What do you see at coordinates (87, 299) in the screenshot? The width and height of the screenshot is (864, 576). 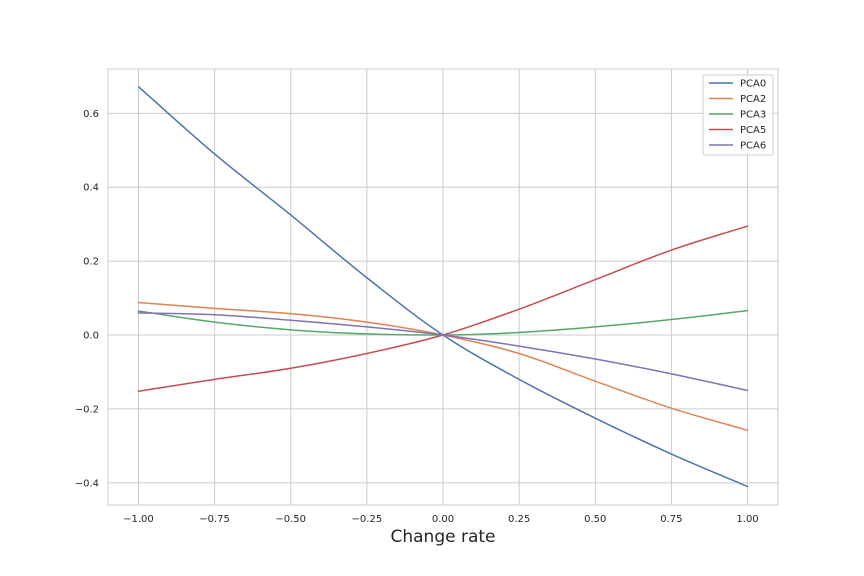 I see `y-tick-labels: −0.4 −0.2 0.0 0.2 0.4 0.6` at bounding box center [87, 299].